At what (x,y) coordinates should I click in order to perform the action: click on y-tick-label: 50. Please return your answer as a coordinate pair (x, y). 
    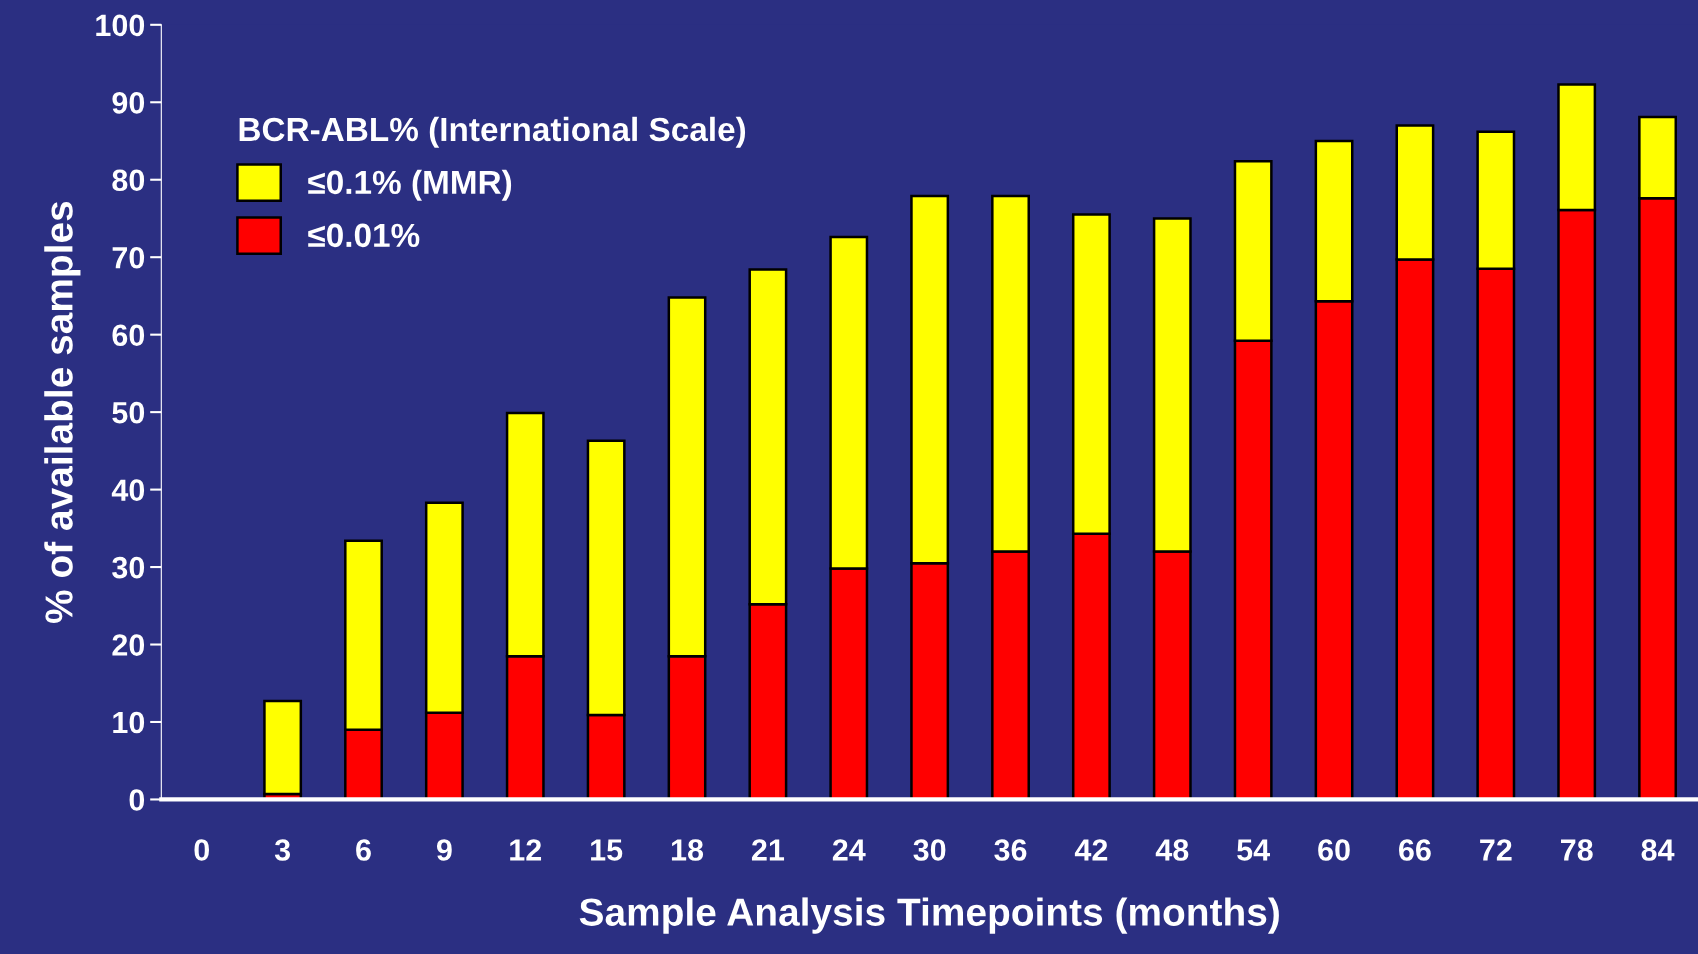
    Looking at the image, I should click on (128, 412).